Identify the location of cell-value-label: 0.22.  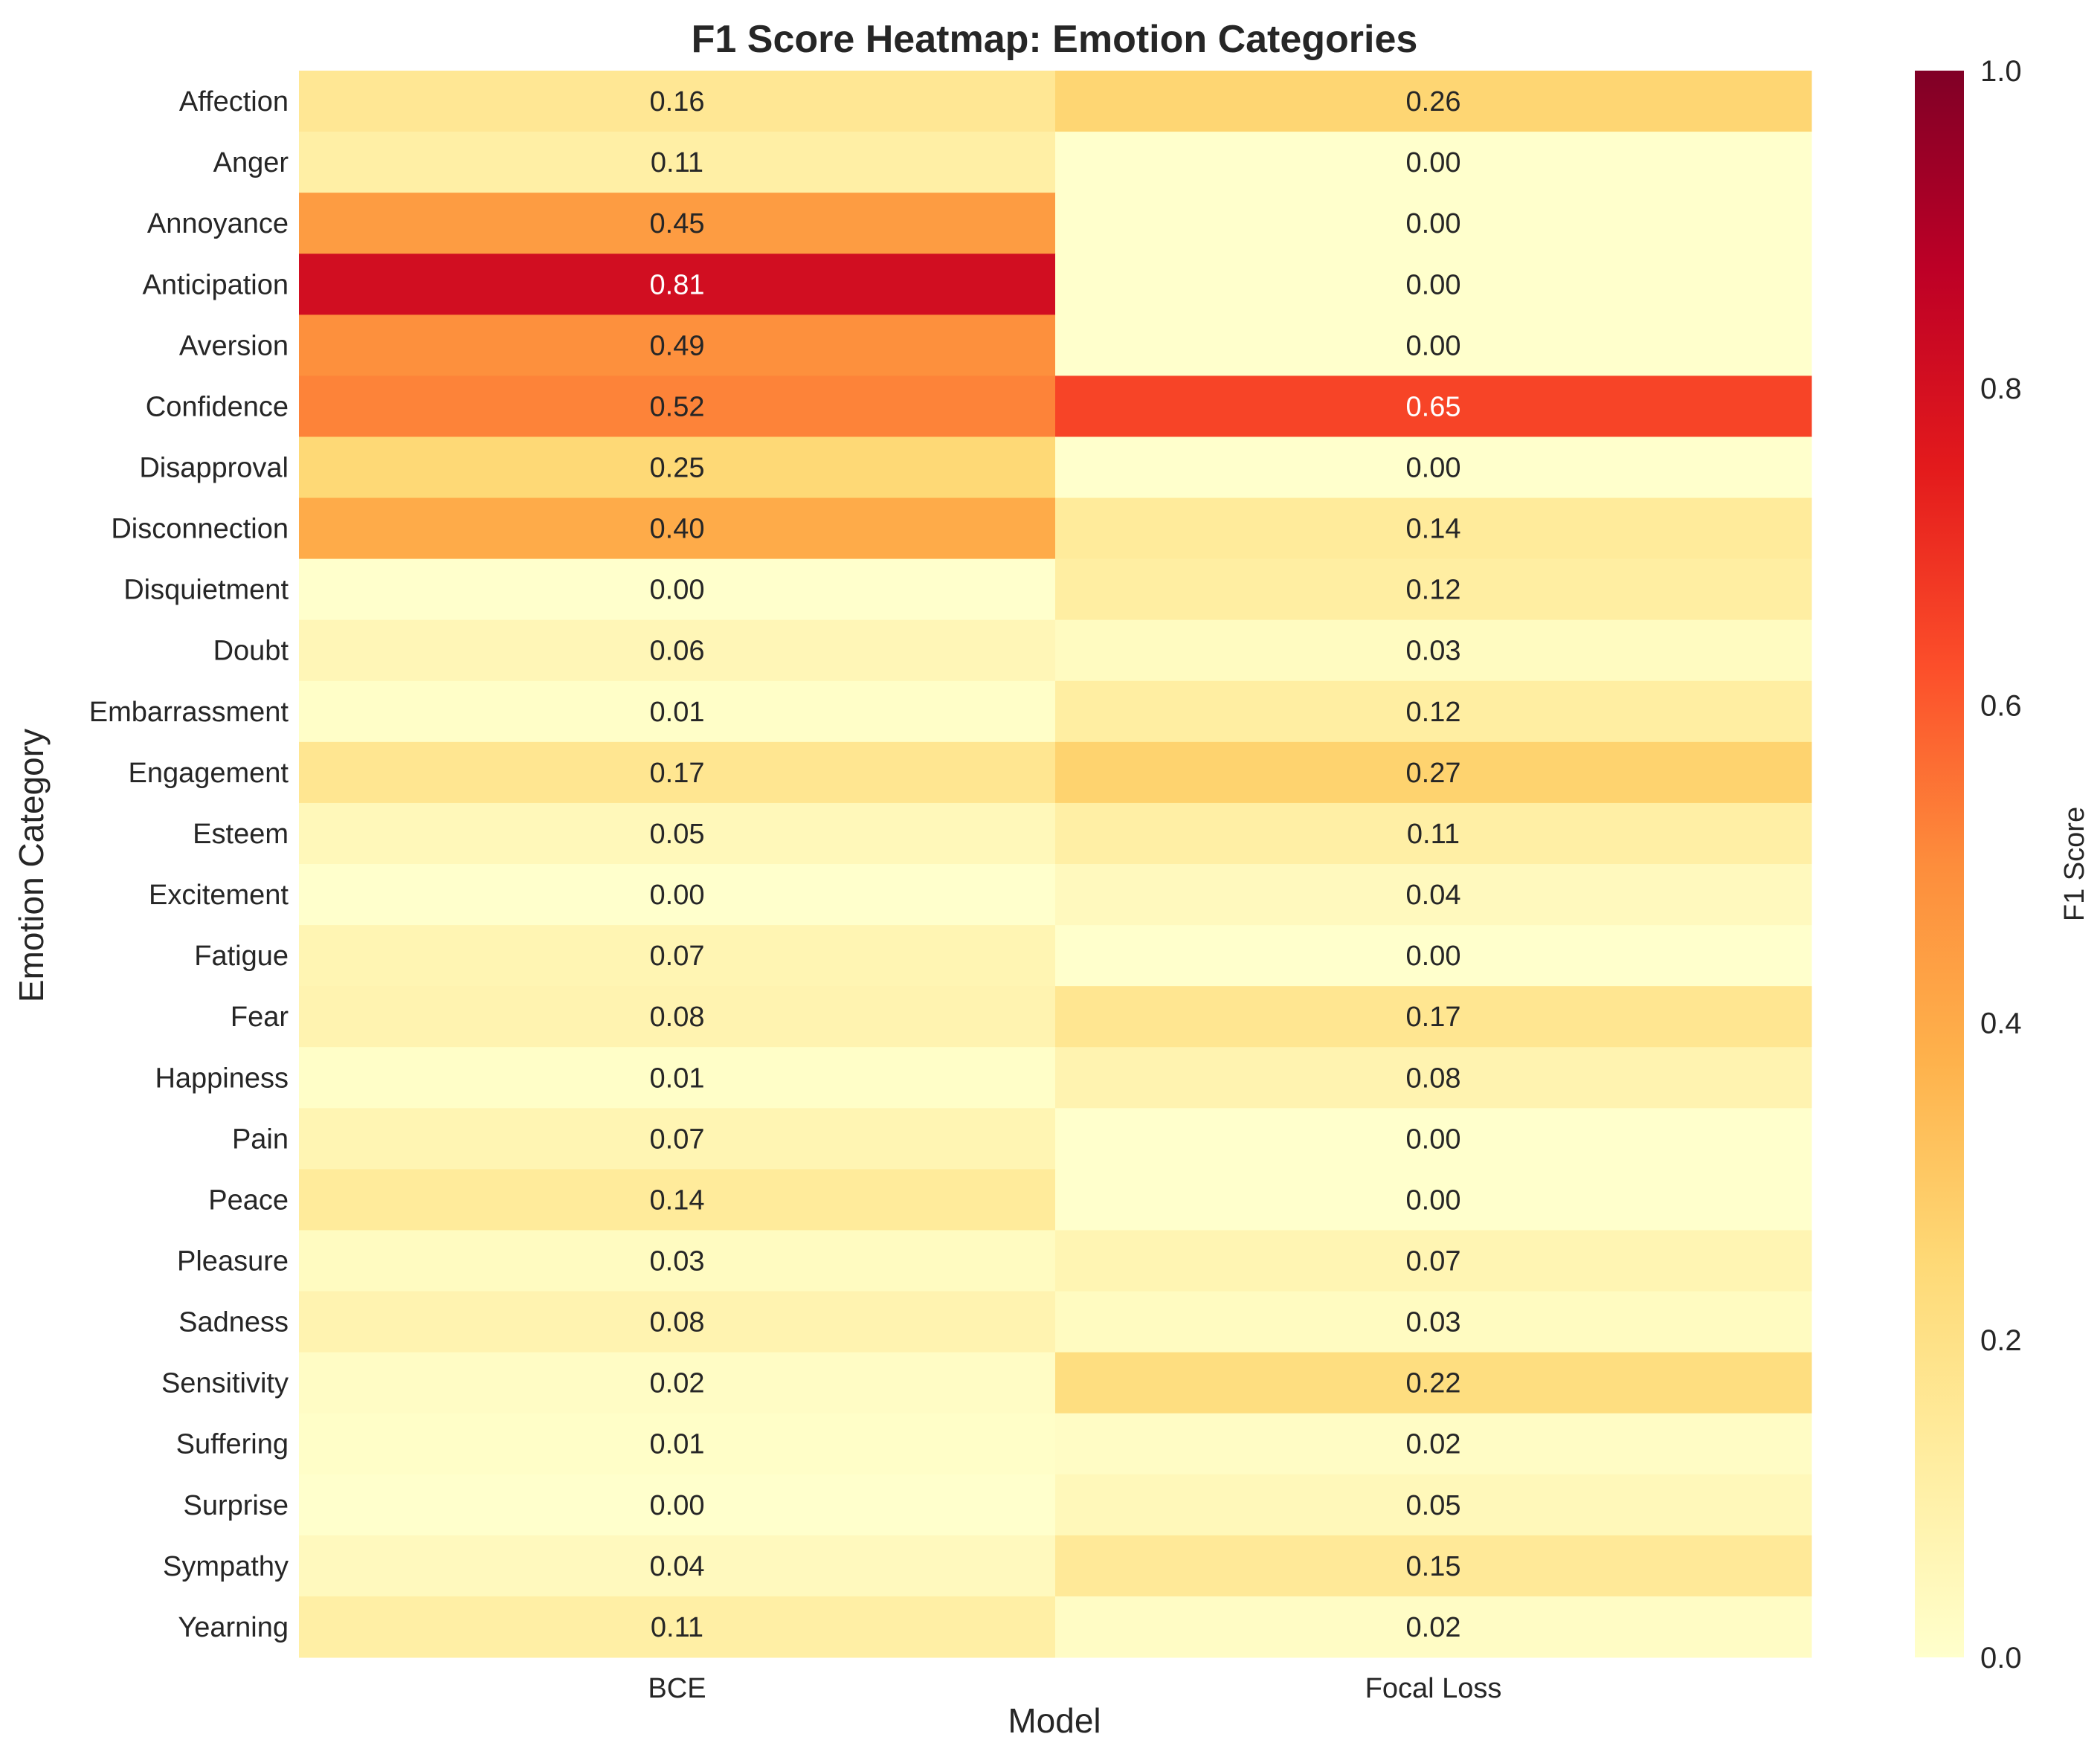
(1433, 1384).